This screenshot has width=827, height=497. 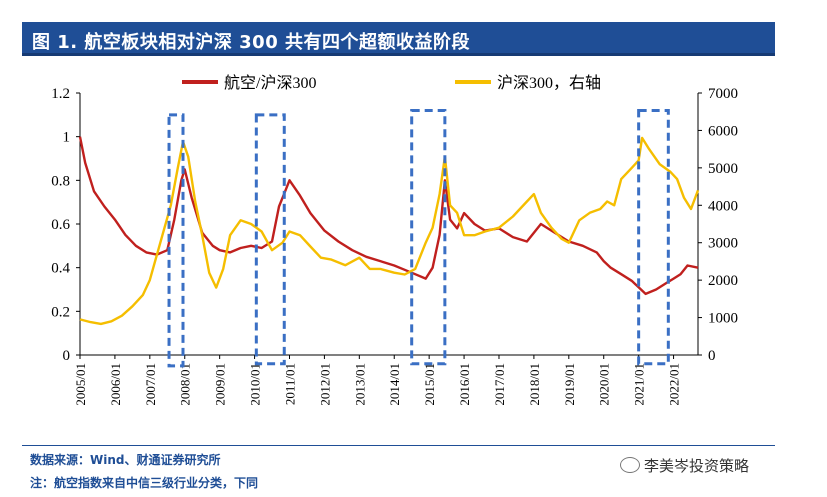 What do you see at coordinates (712, 356) in the screenshot?
I see `right-tick-label: 0` at bounding box center [712, 356].